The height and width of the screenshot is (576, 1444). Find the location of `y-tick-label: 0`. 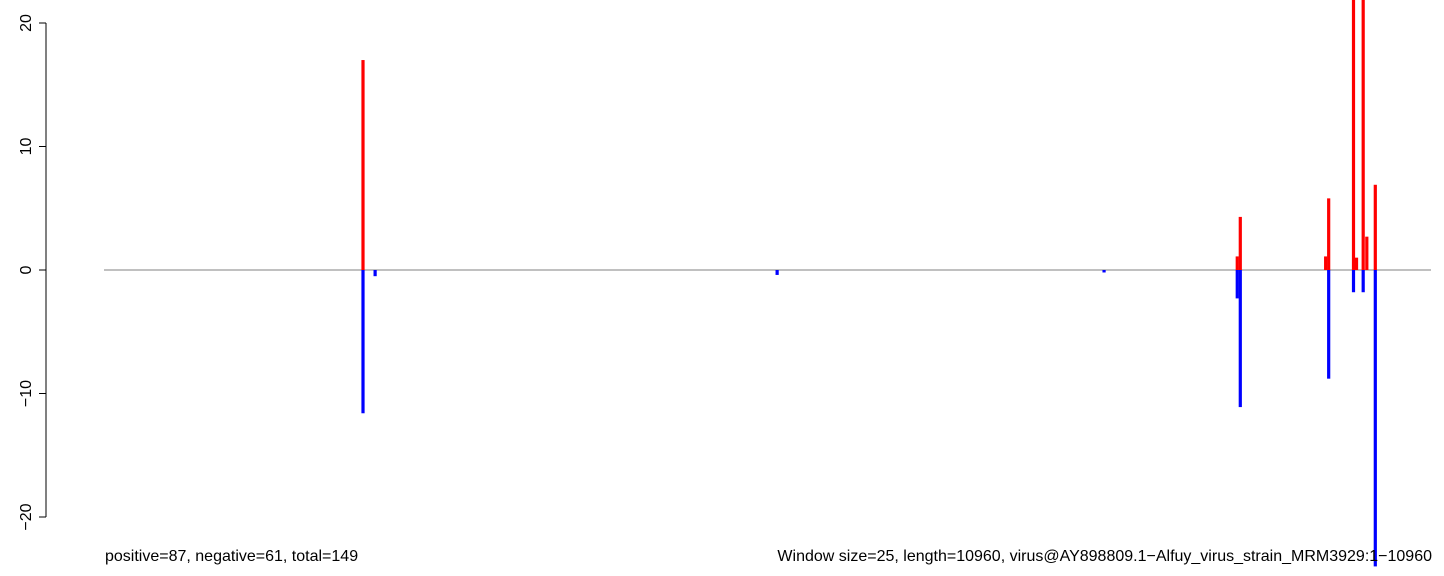

y-tick-label: 0 is located at coordinates (26, 269).